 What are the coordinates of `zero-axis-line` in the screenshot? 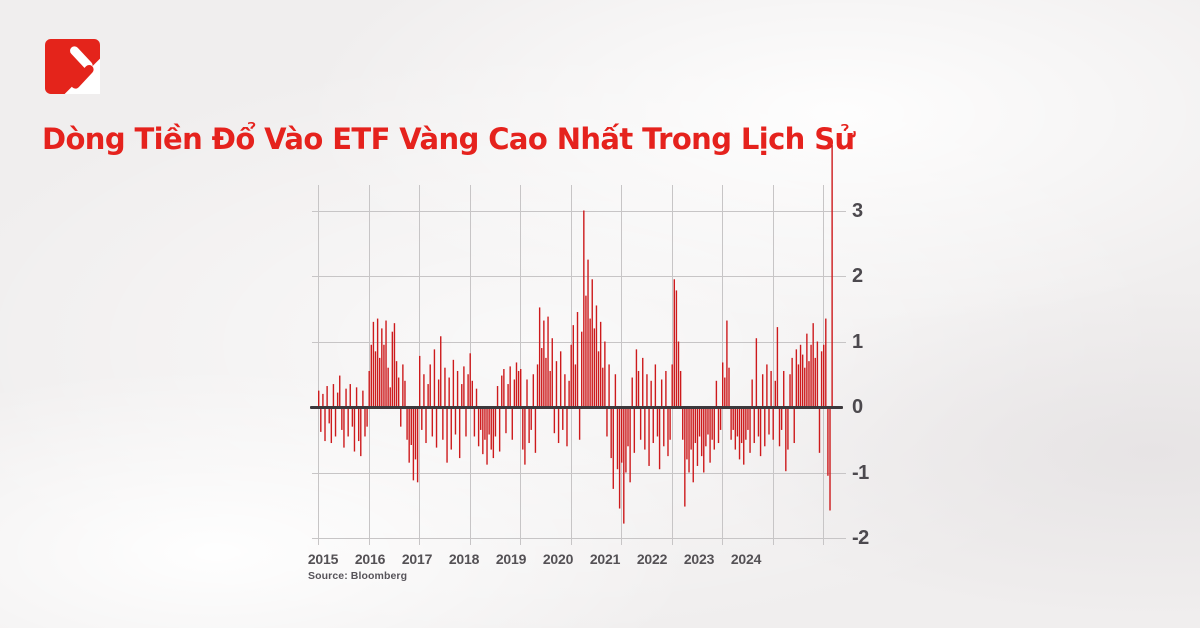 It's located at (576, 407).